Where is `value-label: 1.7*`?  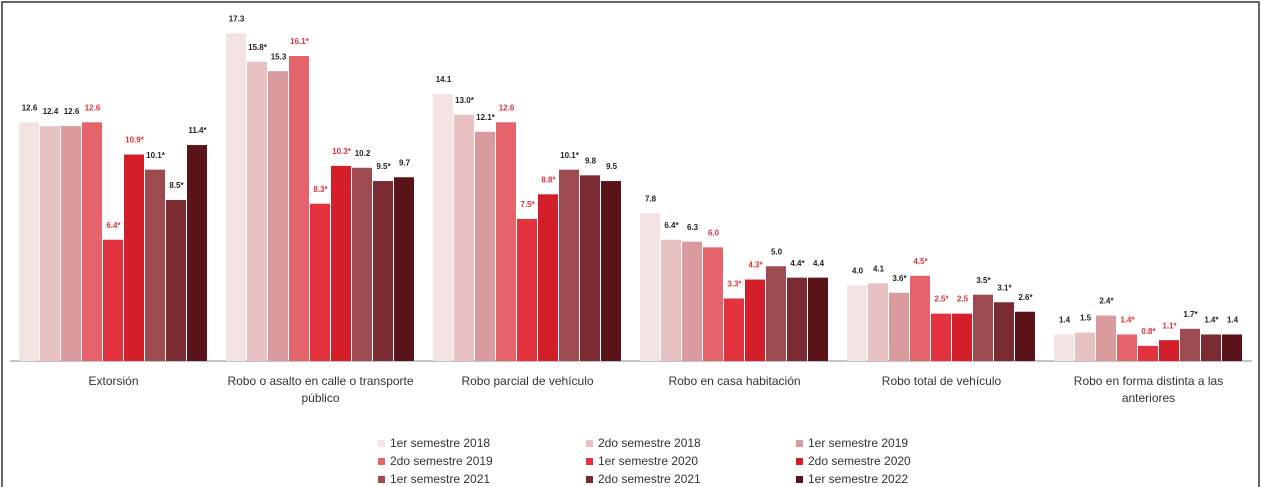
value-label: 1.7* is located at coordinates (1190, 314).